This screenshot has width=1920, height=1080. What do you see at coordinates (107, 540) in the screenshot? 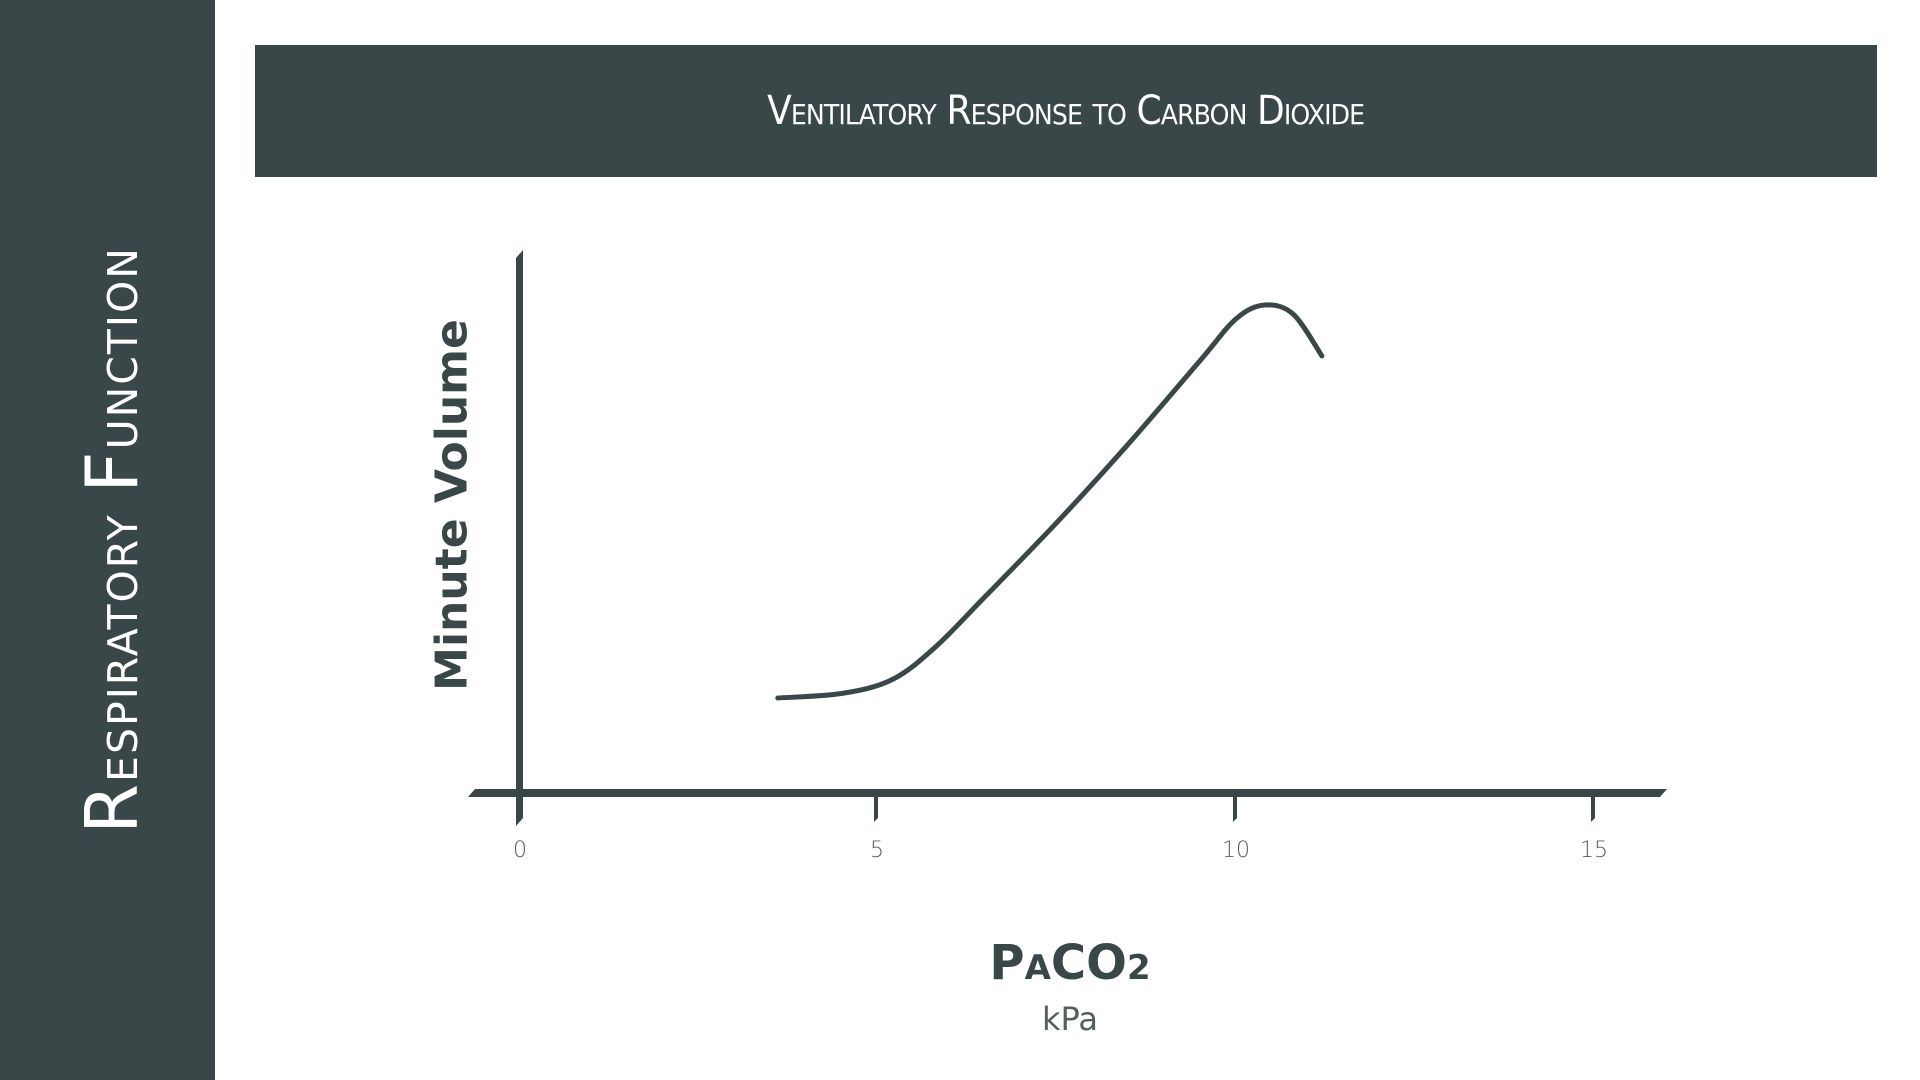
I see `sidebar-panel: Respiratory Function` at bounding box center [107, 540].